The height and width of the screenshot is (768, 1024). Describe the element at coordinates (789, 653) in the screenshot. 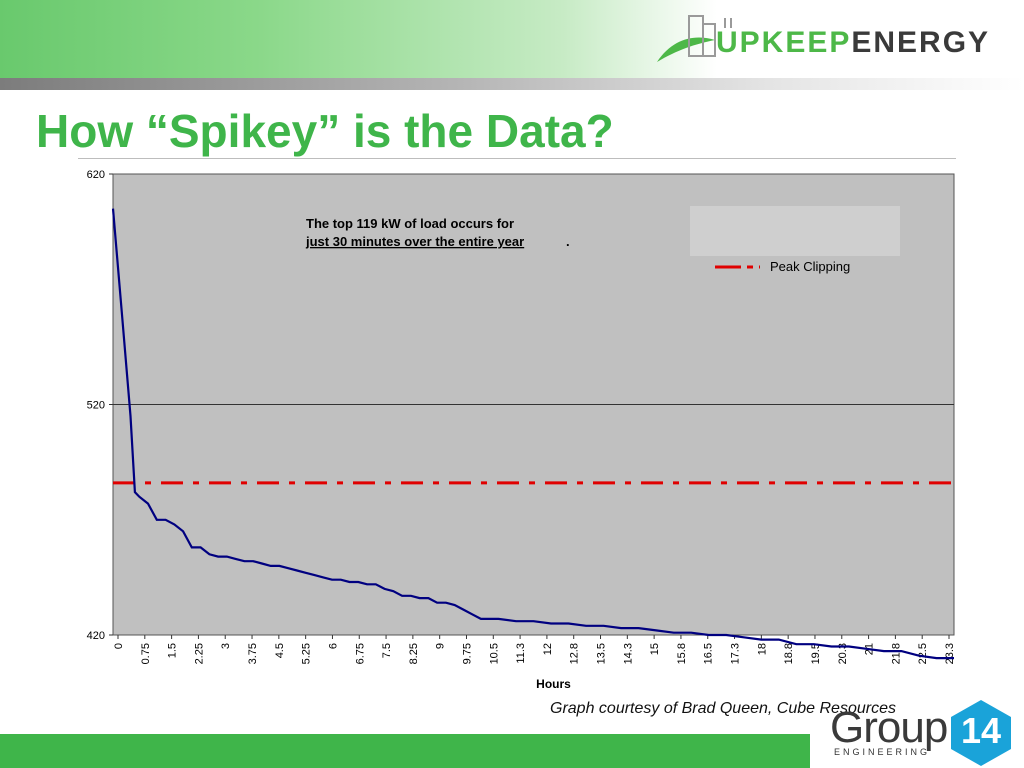

I see `x-tick-label: 18.8` at that location.